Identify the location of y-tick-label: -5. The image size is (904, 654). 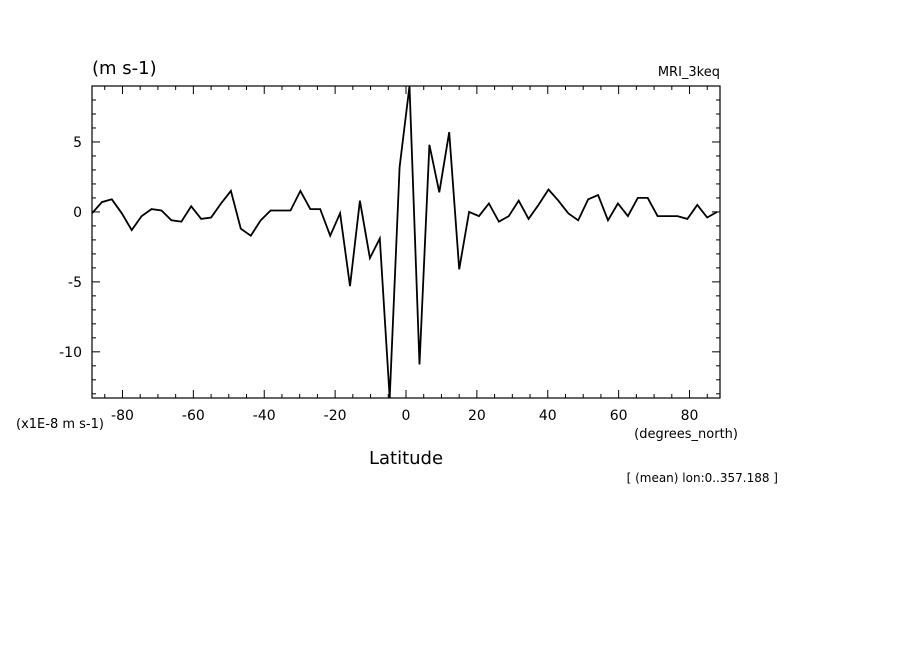
(75, 283).